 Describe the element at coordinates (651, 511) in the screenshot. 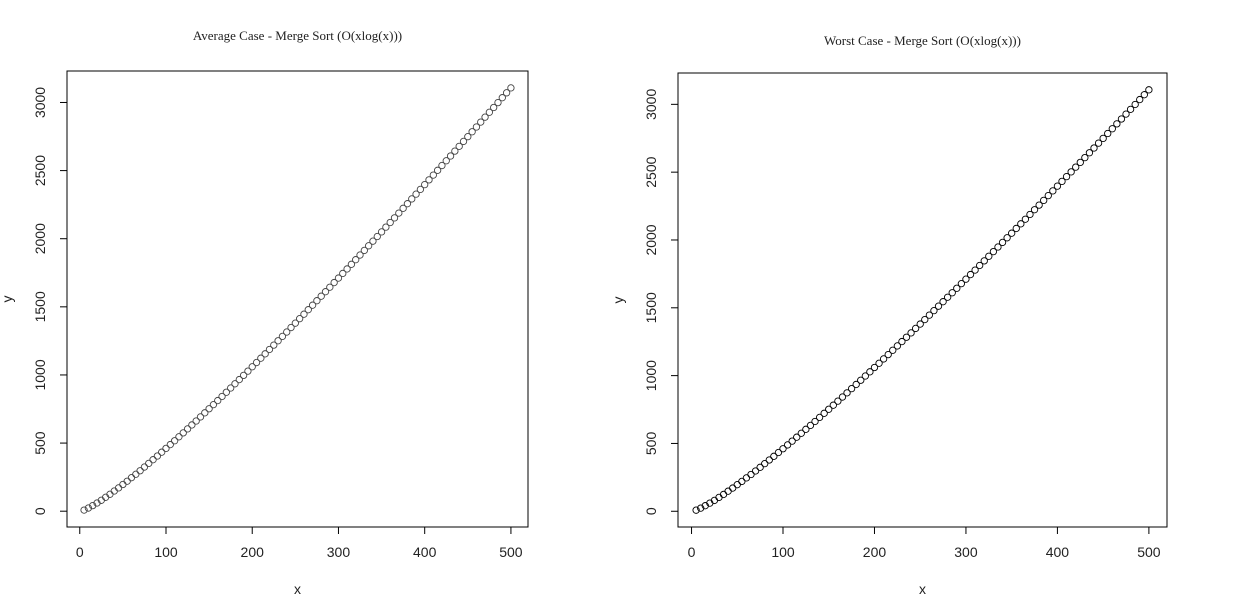

I see `y-tick-label: 0` at that location.